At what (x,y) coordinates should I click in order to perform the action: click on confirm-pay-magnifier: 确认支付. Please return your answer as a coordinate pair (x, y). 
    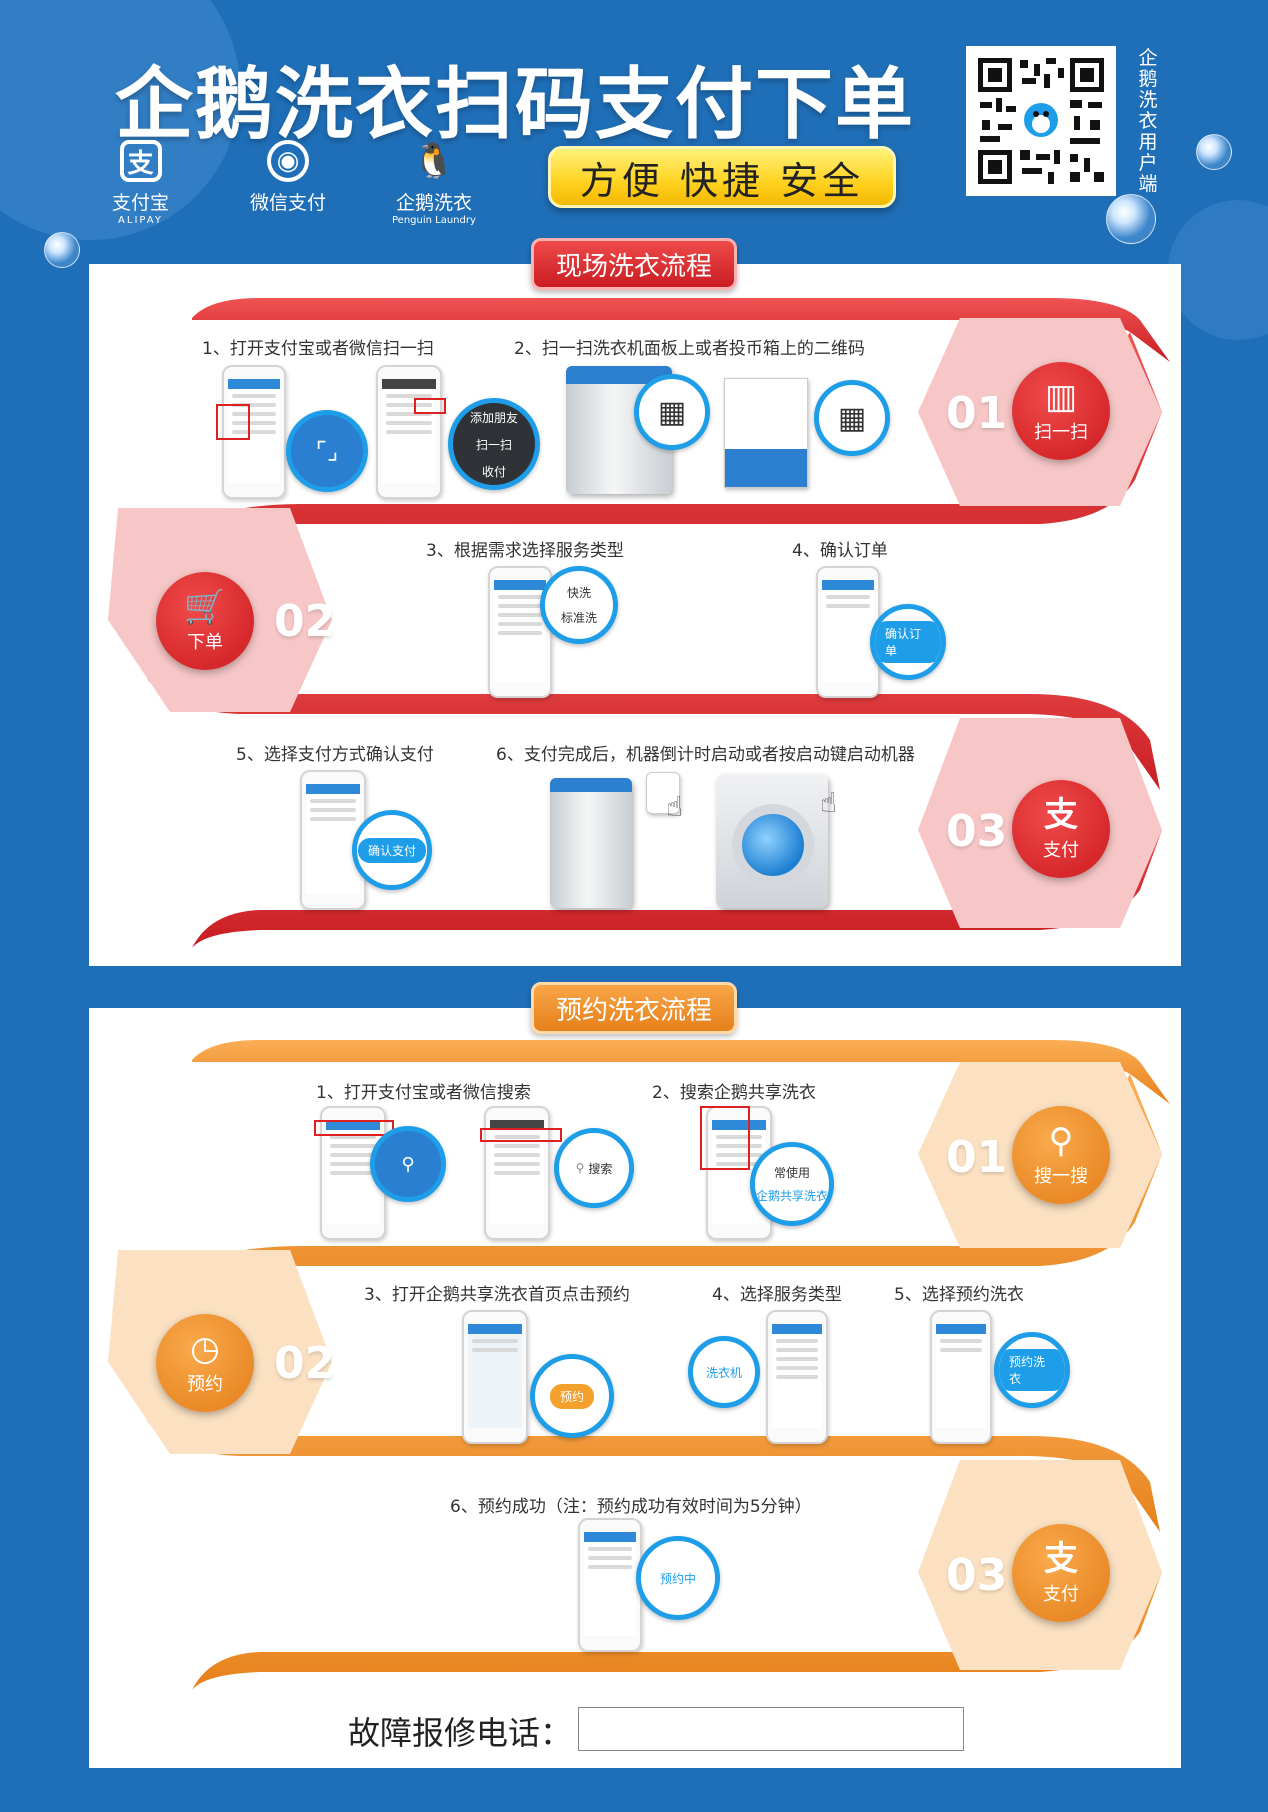
    Looking at the image, I should click on (392, 850).